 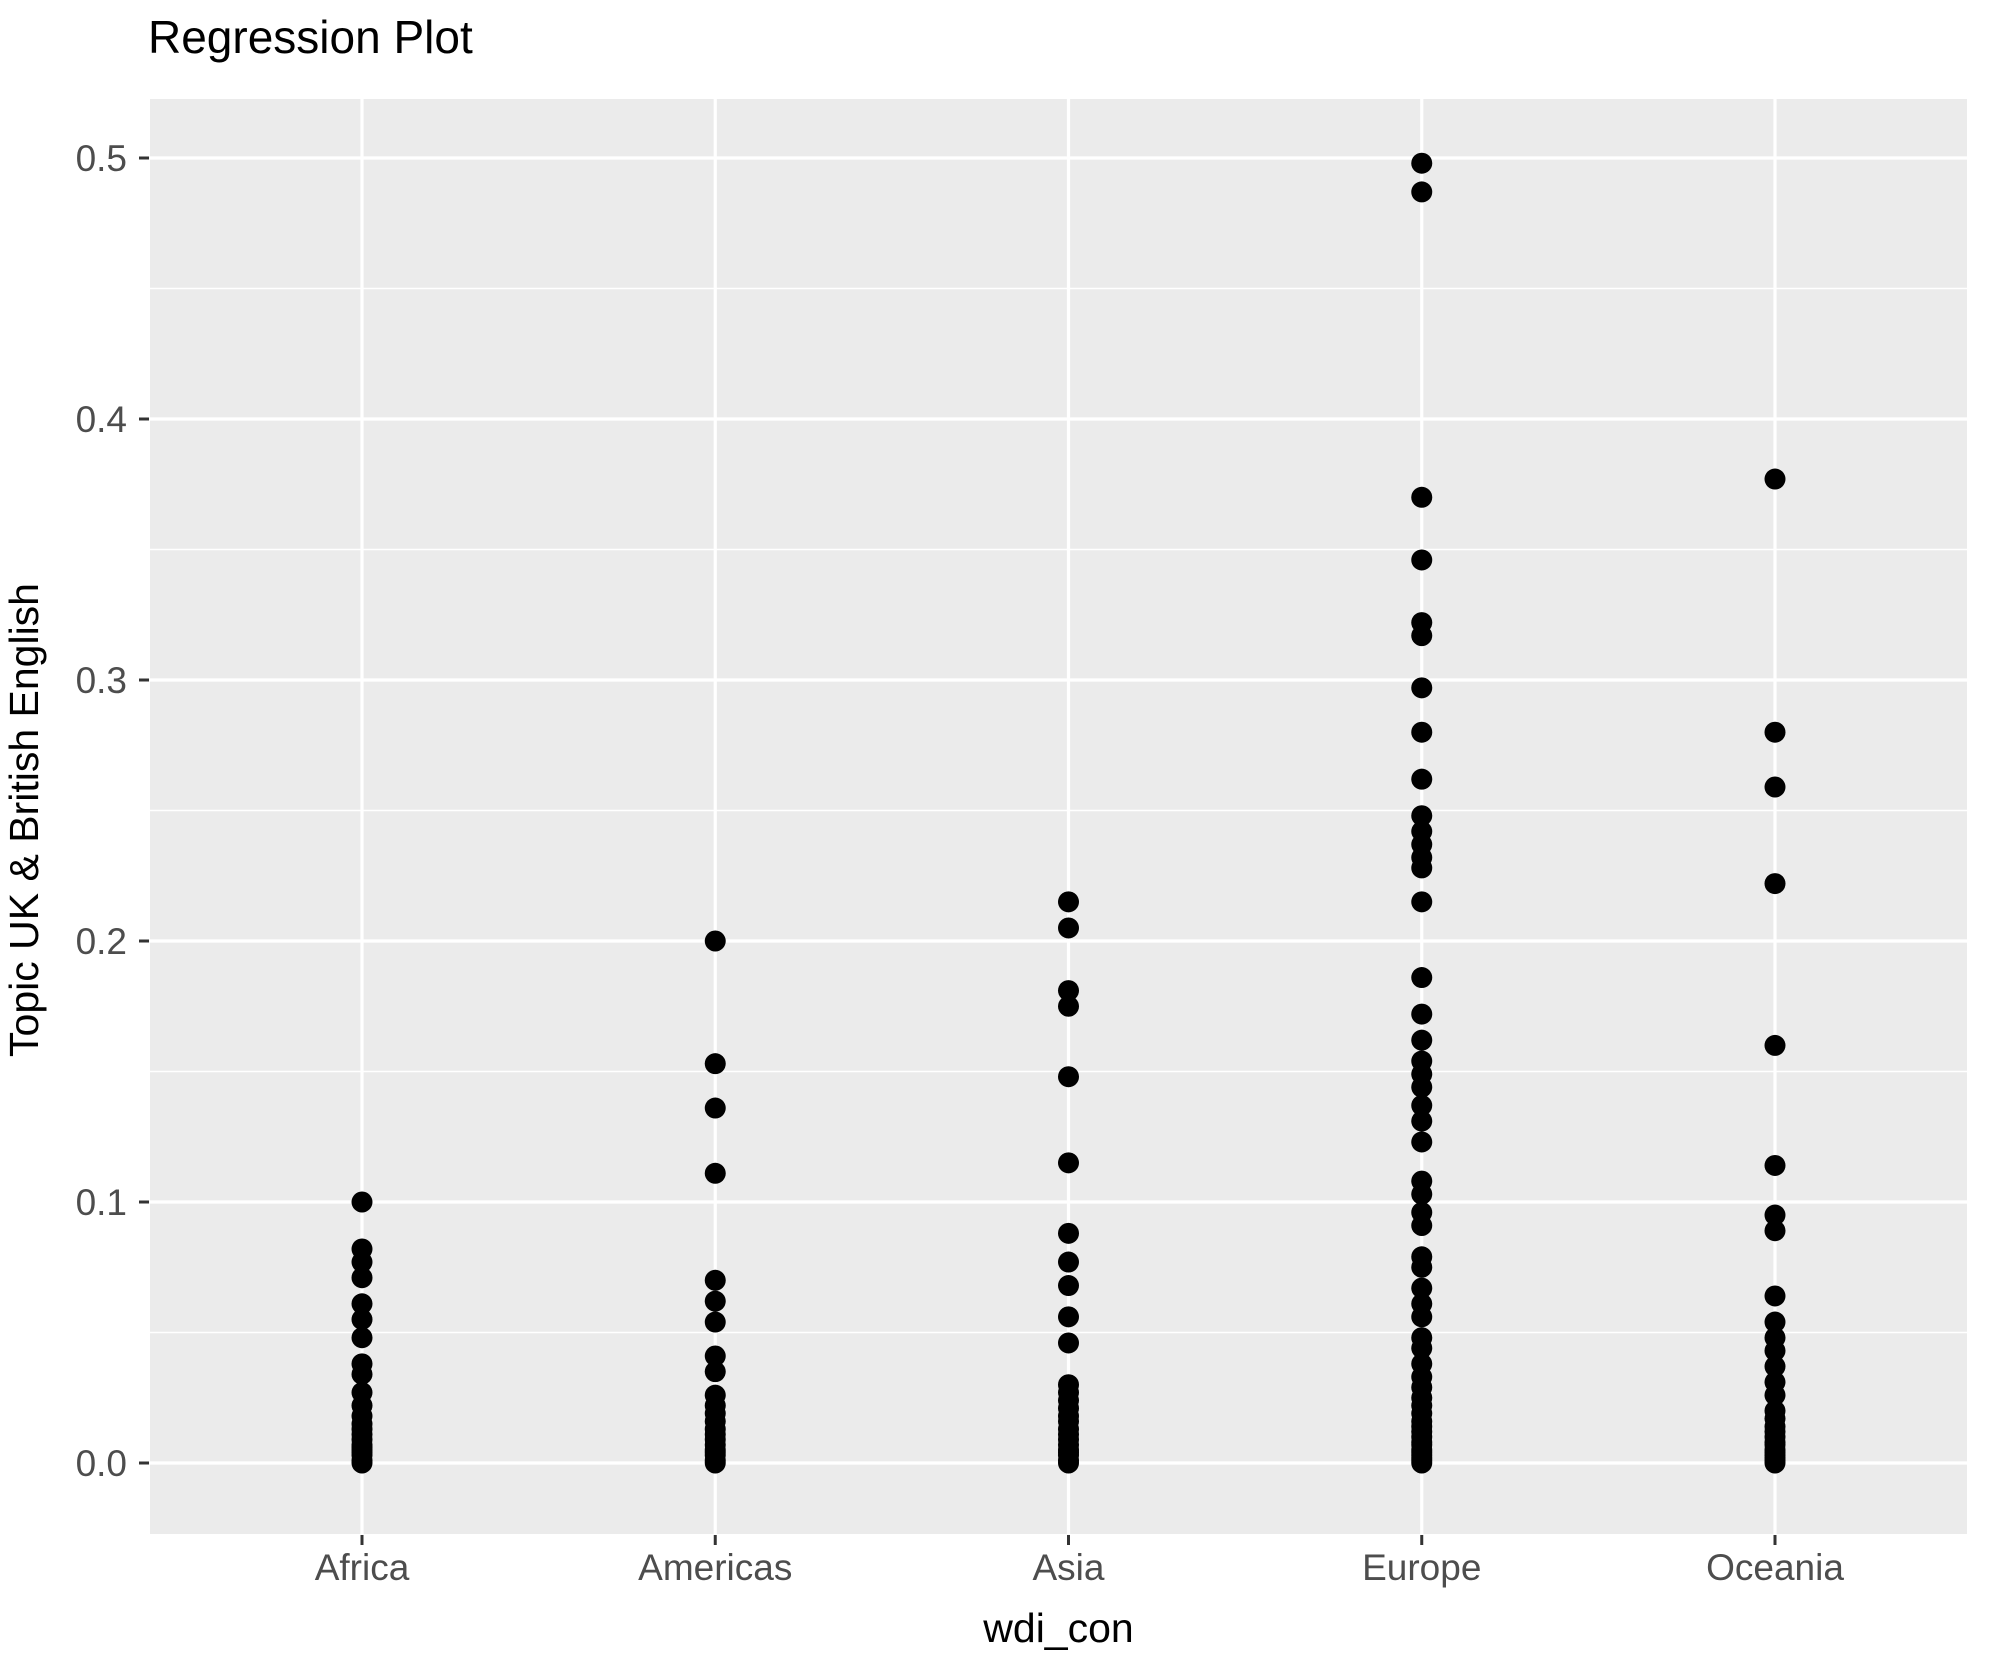 I want to click on y-tick-label: 0.4, so click(x=101, y=419).